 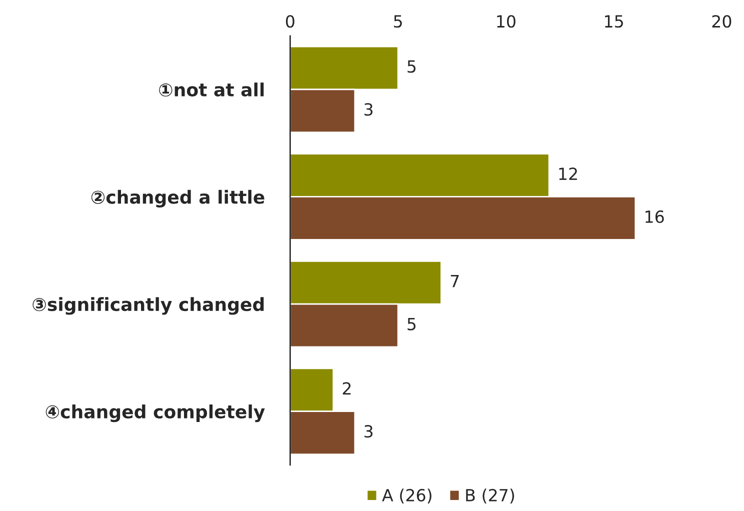 I want to click on y-tick-label: ④changed completely, so click(x=155, y=413).